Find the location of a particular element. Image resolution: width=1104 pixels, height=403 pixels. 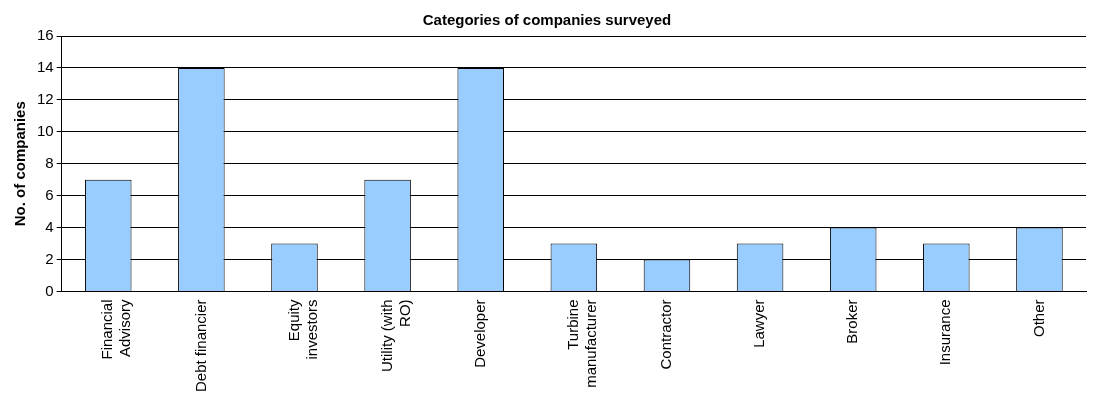

x-tick-label: Financial Advisory is located at coordinates (116, 329).